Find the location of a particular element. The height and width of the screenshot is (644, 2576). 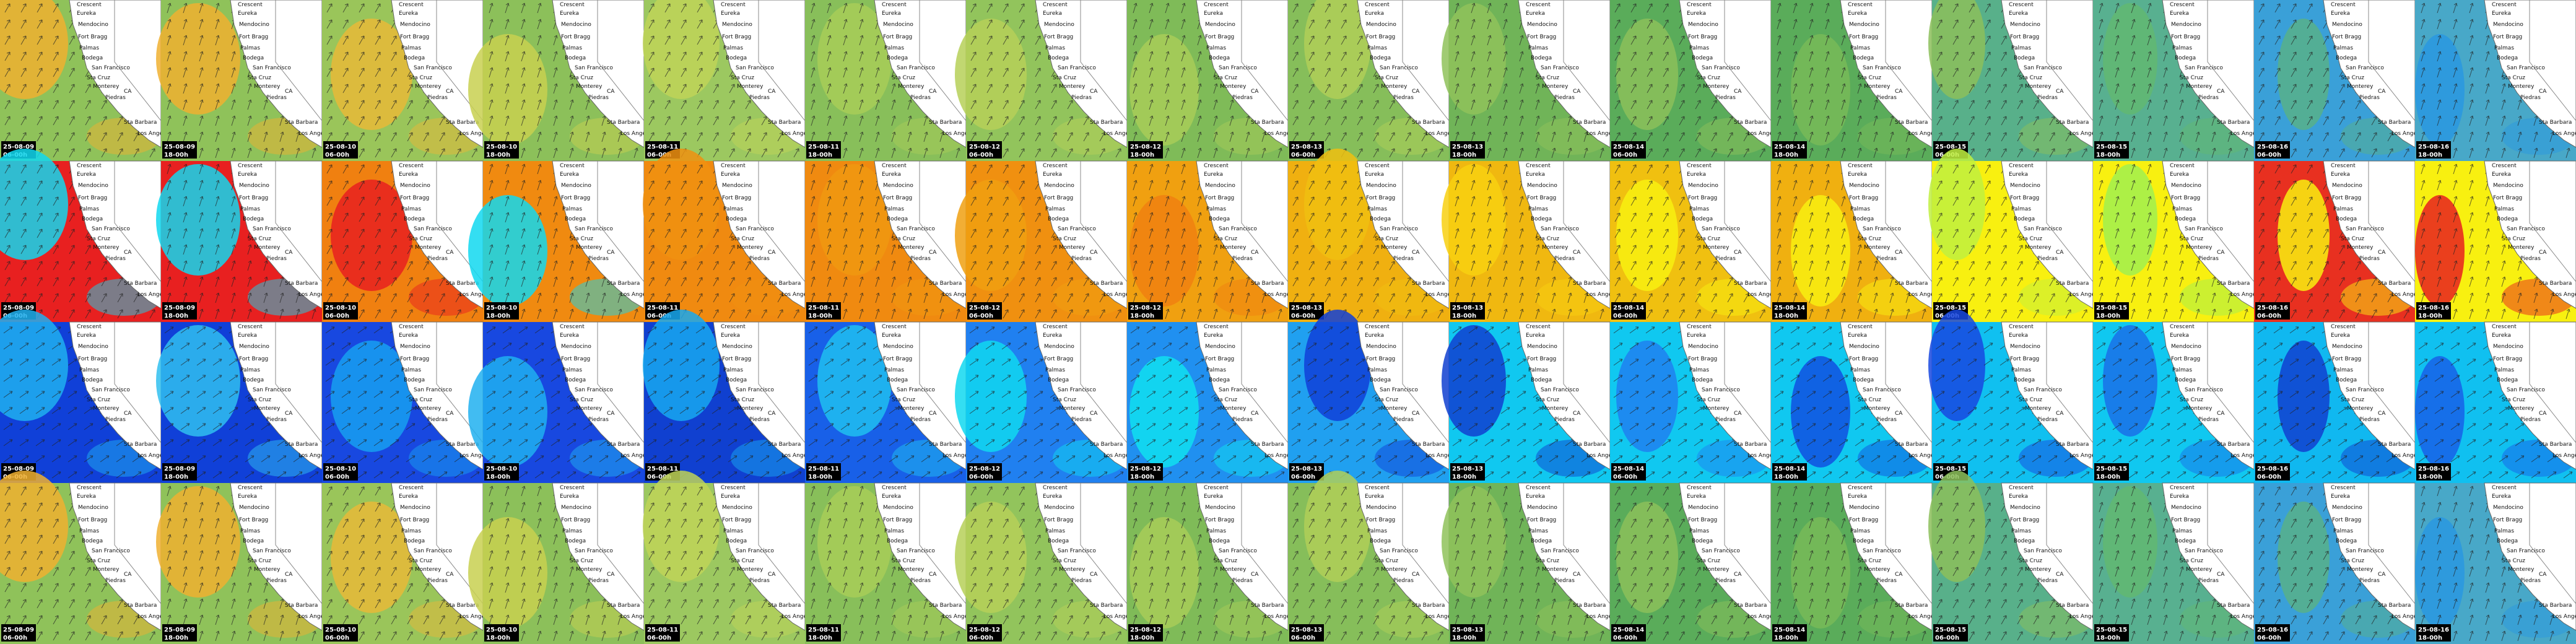

timestamp-date: 25-08-13 is located at coordinates (1306, 308).